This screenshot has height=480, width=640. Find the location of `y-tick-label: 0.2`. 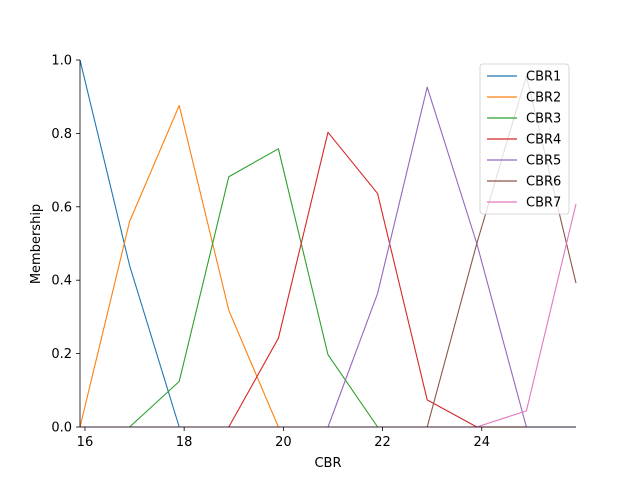

y-tick-label: 0.2 is located at coordinates (61, 354).